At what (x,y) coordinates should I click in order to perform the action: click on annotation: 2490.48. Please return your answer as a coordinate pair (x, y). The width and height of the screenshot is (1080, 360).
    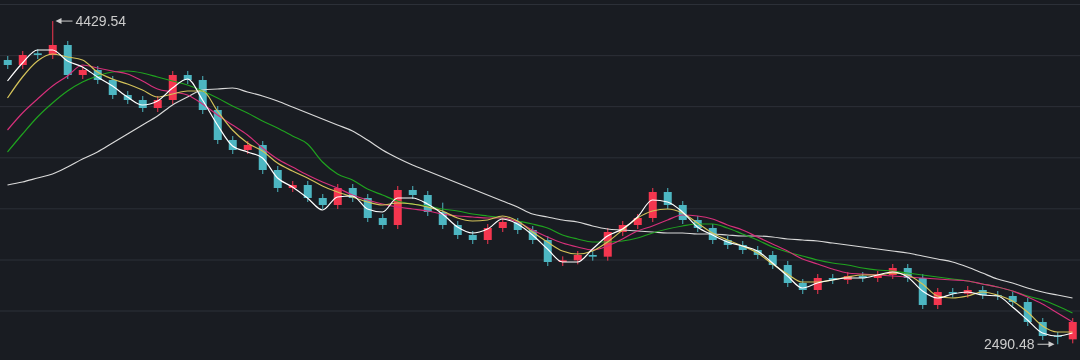
    Looking at the image, I should click on (1009, 344).